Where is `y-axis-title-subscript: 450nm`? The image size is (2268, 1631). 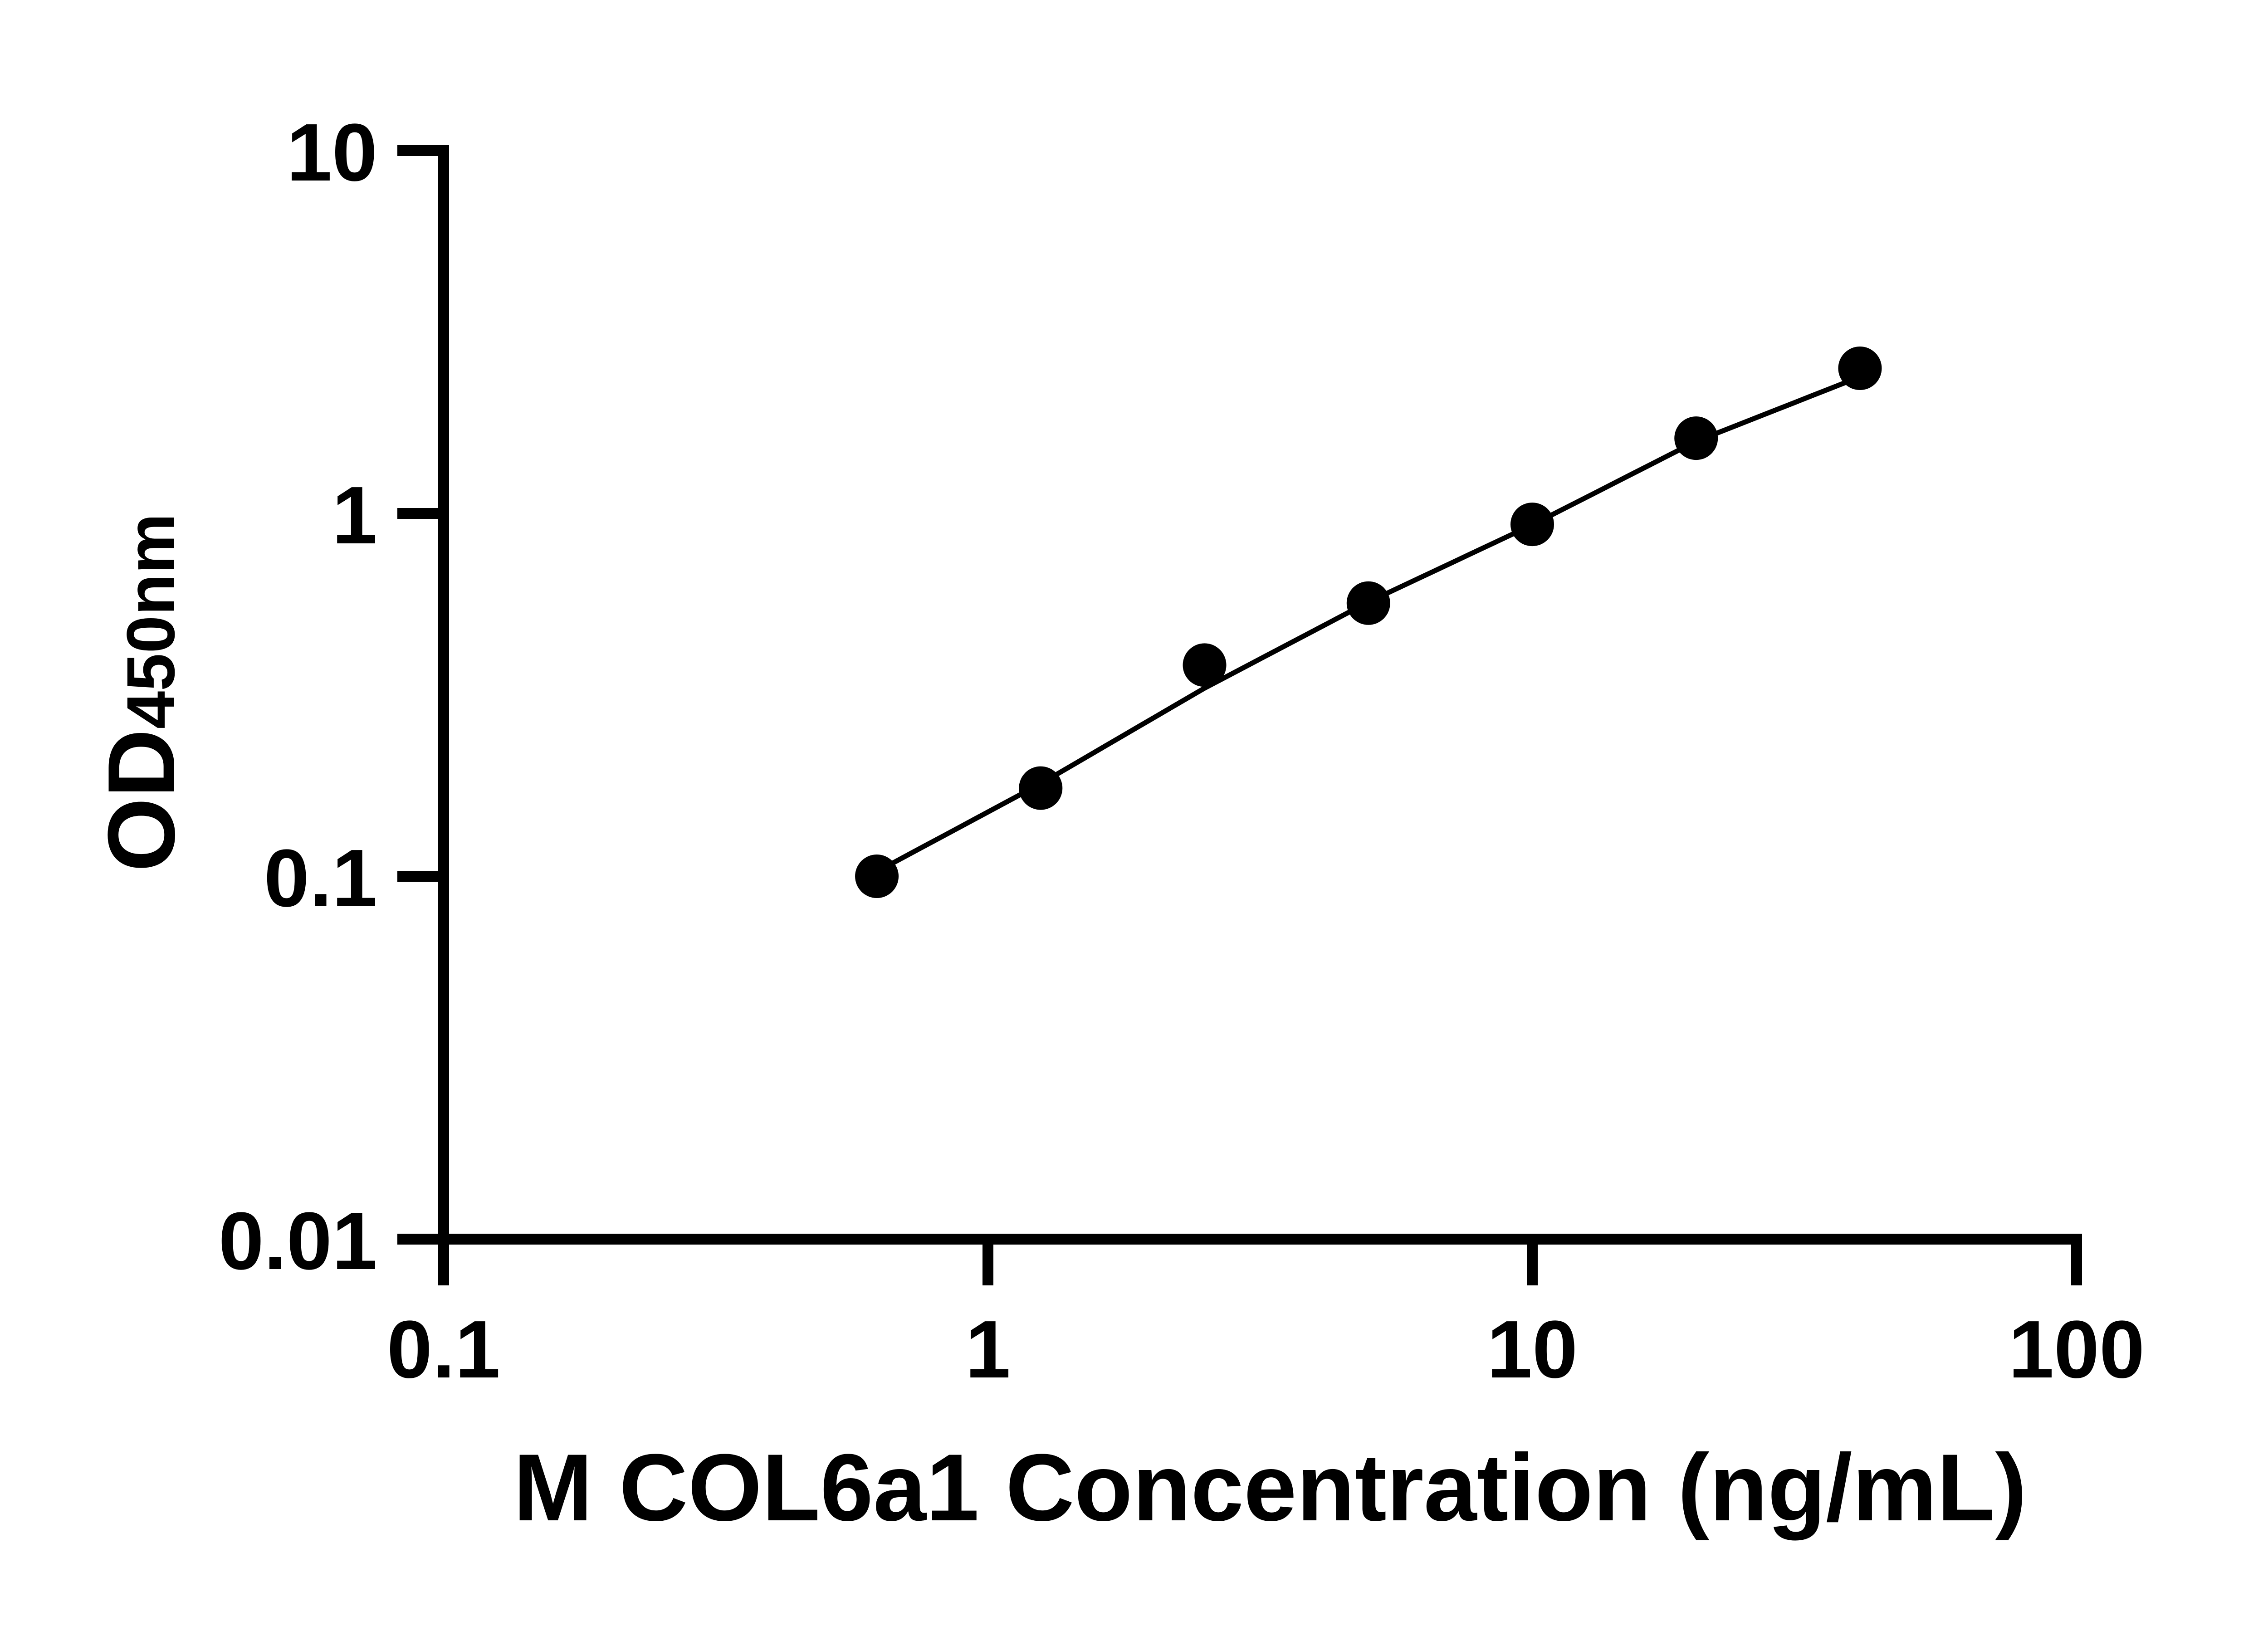 y-axis-title-subscript: 450nm is located at coordinates (150, 621).